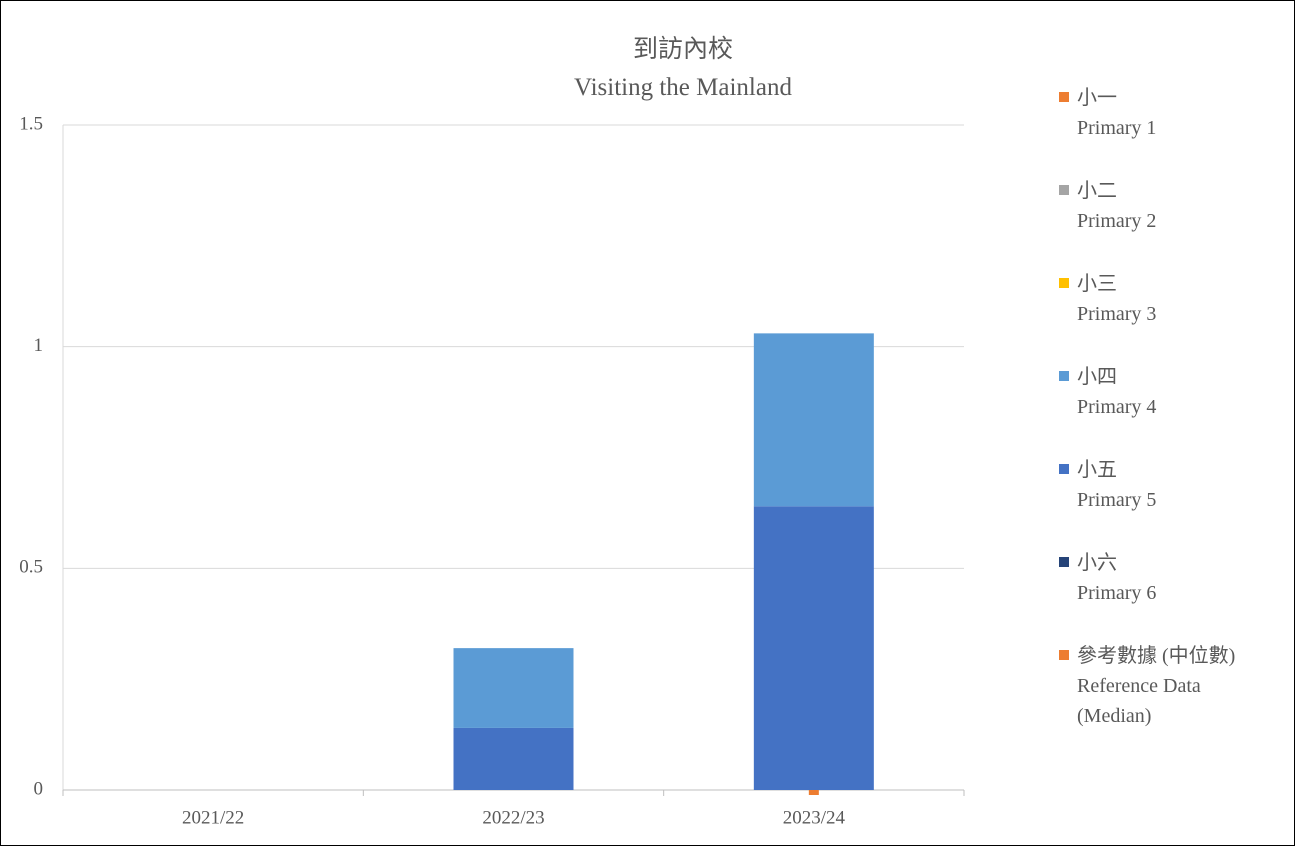 The image size is (1295, 846). I want to click on legend-item: 小三 Primary 3, so click(1147, 315).